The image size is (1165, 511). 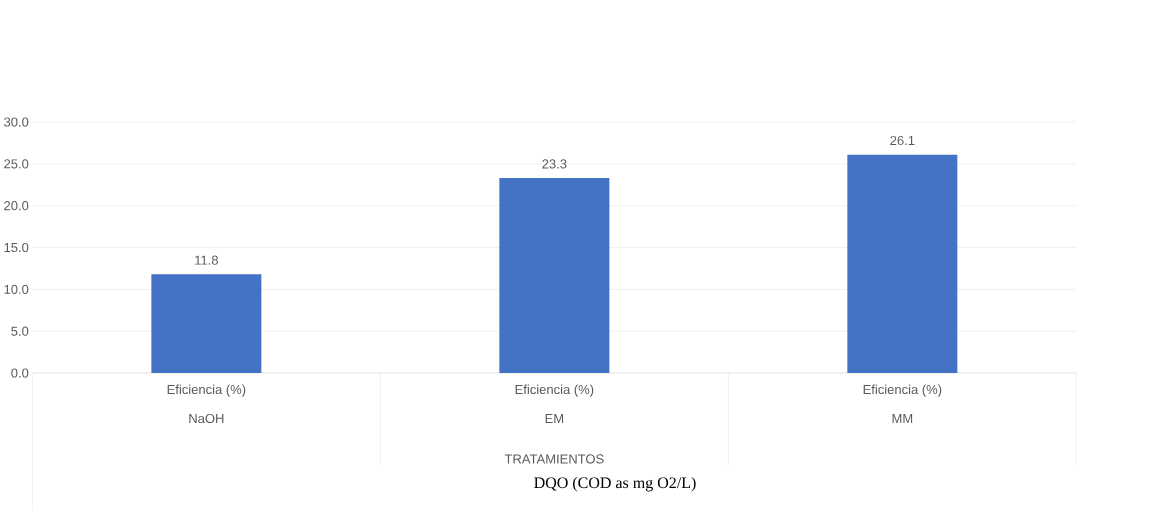 What do you see at coordinates (902, 418) in the screenshot?
I see `x-tick-label: MM` at bounding box center [902, 418].